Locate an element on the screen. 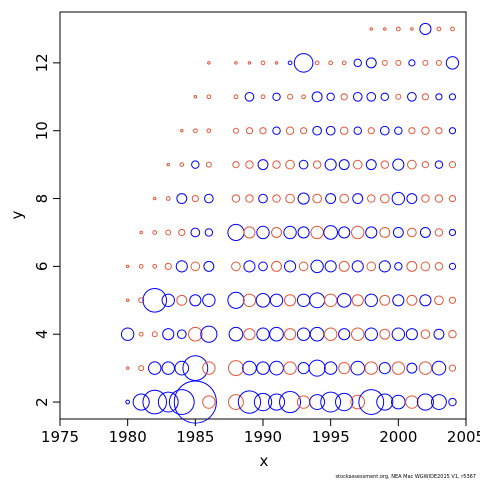 The width and height of the screenshot is (480, 480). y-tick-label: 10 is located at coordinates (42, 130).